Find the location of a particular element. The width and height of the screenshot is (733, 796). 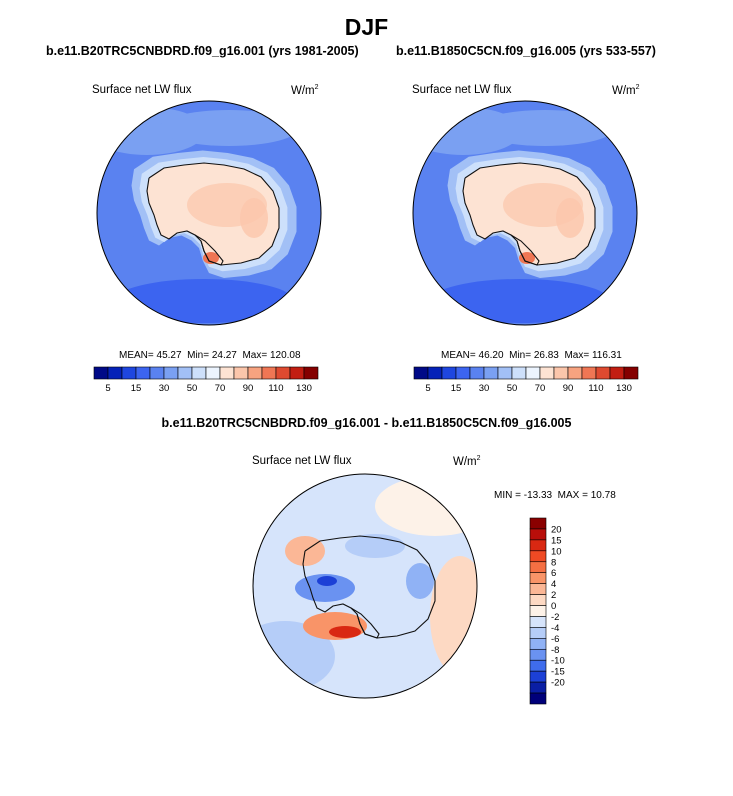

colorbar-tick-label: -2 is located at coordinates (555, 617).